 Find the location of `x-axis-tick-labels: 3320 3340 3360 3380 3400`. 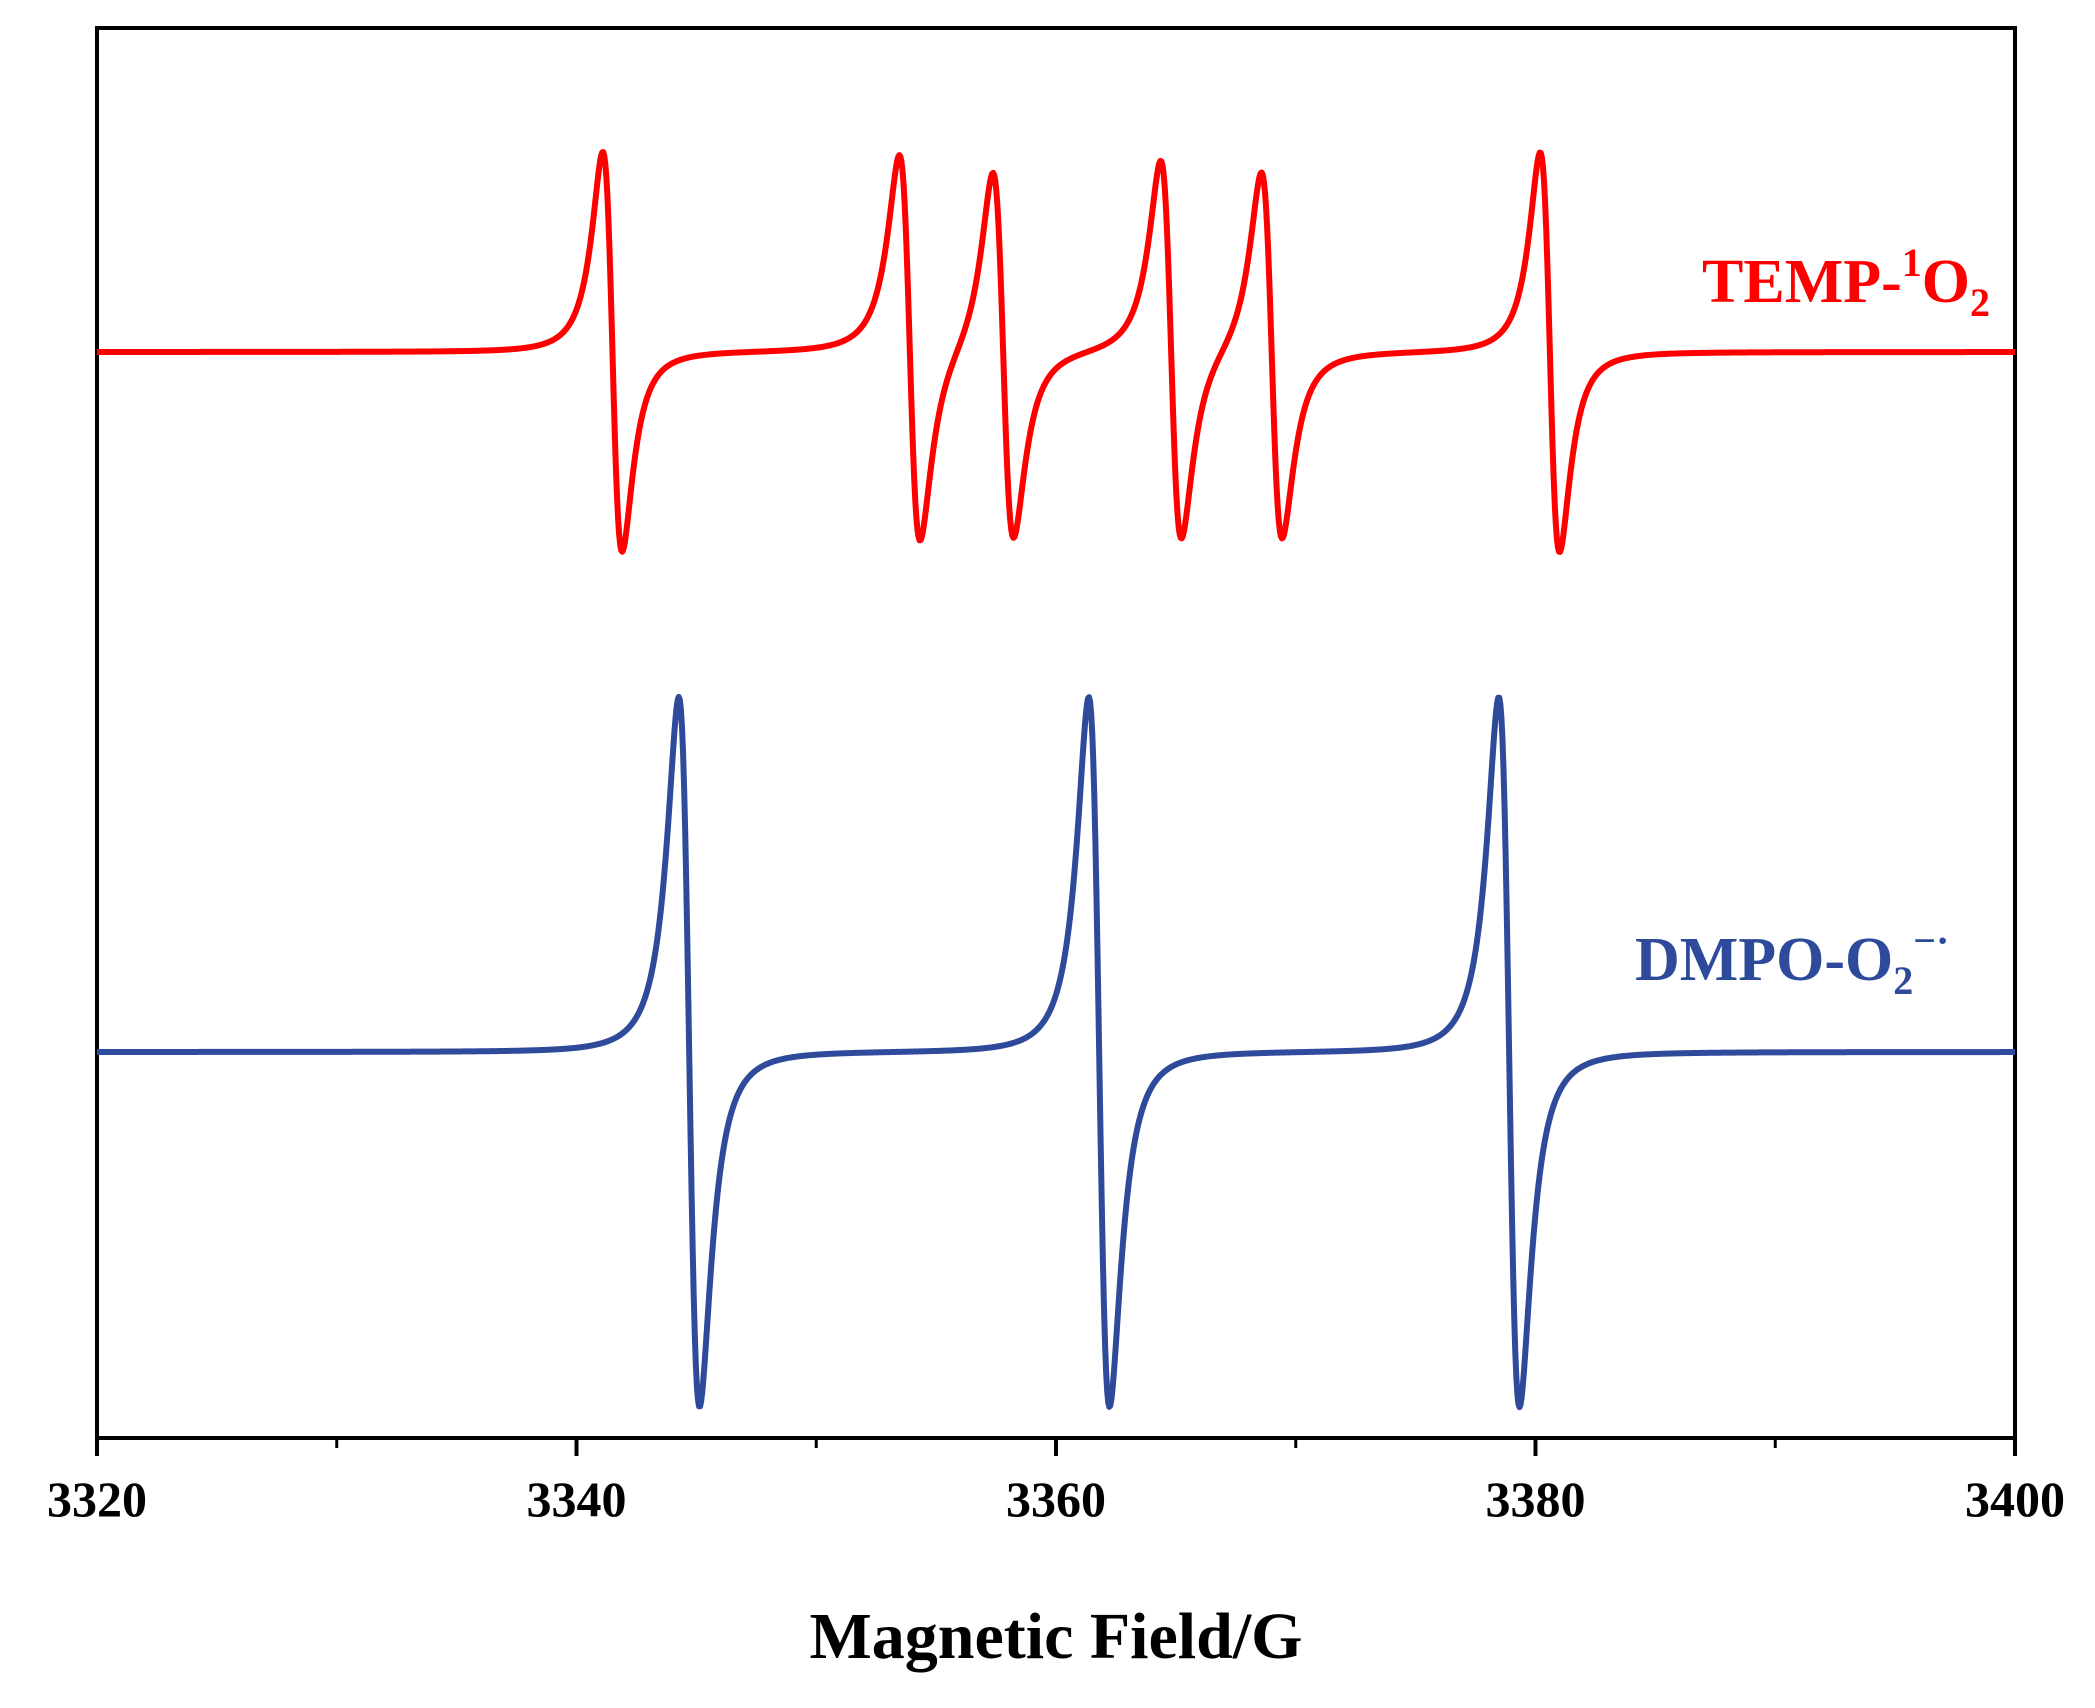

x-axis-tick-labels: 3320 3340 3360 3380 3400 is located at coordinates (1056, 1499).